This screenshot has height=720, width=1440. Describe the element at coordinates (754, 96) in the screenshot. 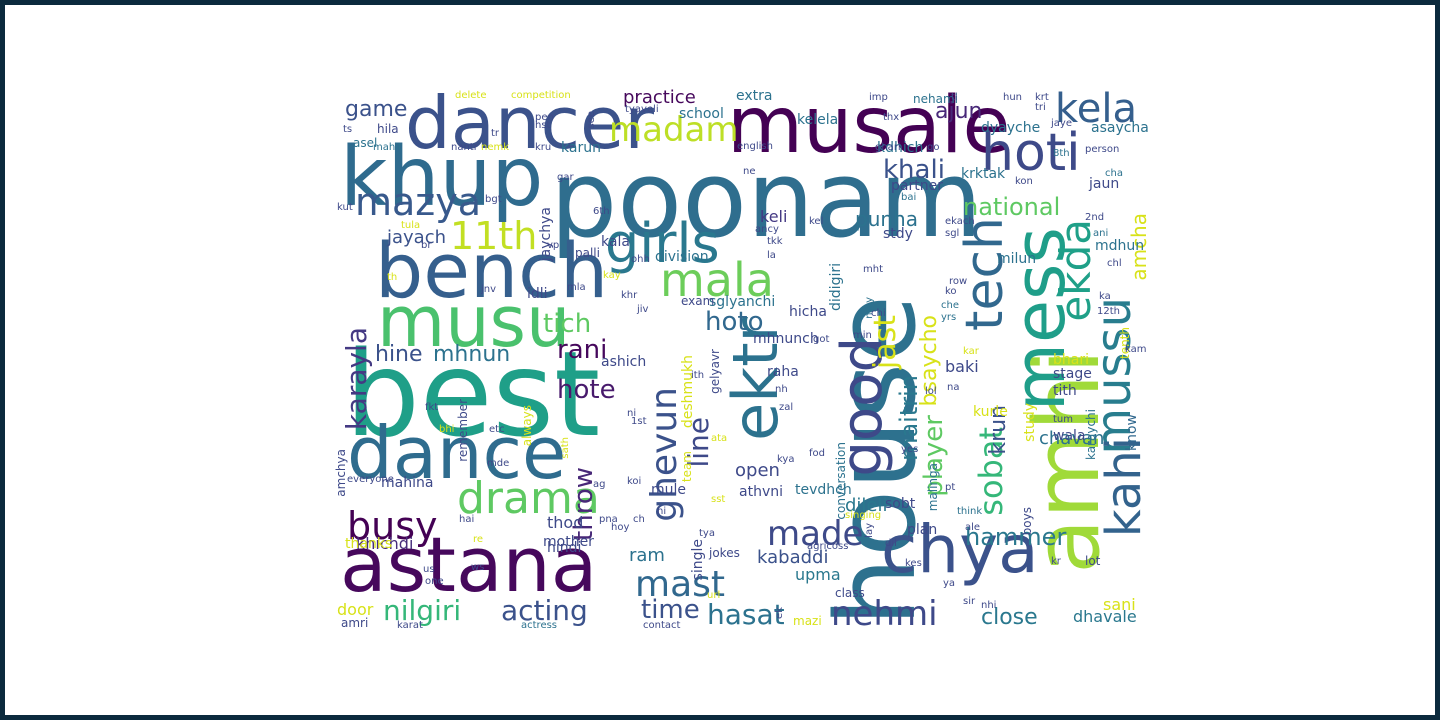

I see `word-extra: extra` at that location.